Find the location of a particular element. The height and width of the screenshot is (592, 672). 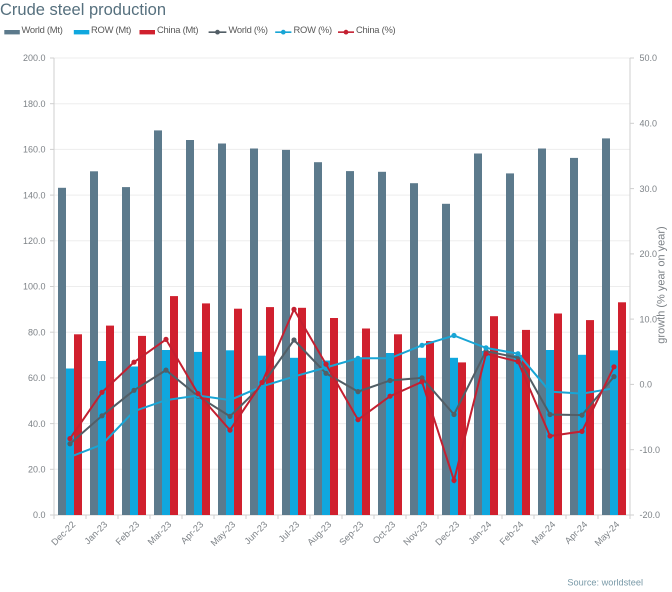

svg-text: 160.0 is located at coordinates (34, 150).